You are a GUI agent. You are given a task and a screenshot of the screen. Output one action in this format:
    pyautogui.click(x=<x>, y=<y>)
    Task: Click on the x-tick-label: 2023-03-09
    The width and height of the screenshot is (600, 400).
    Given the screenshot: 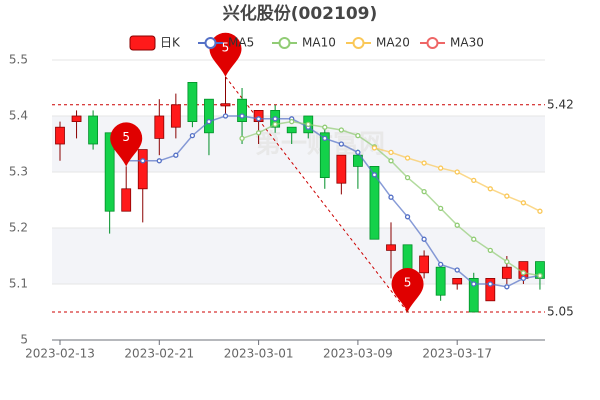 What is the action you would take?
    pyautogui.click(x=358, y=354)
    